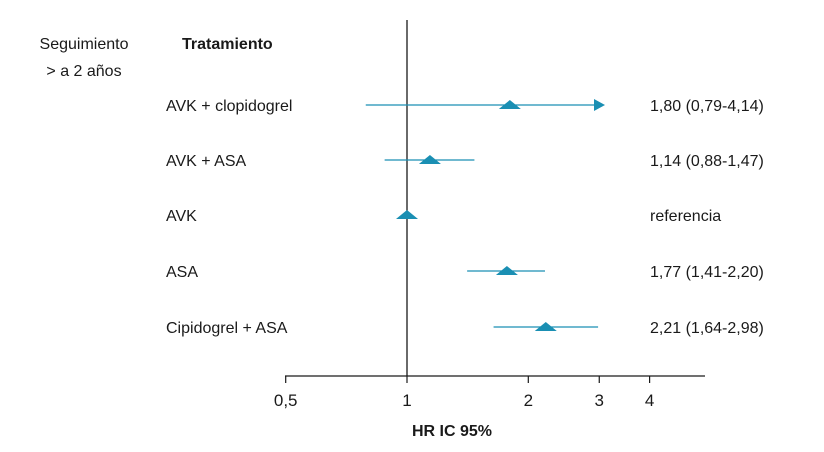  What do you see at coordinates (227, 44) in the screenshot?
I see `treatment-header: Tratamiento` at bounding box center [227, 44].